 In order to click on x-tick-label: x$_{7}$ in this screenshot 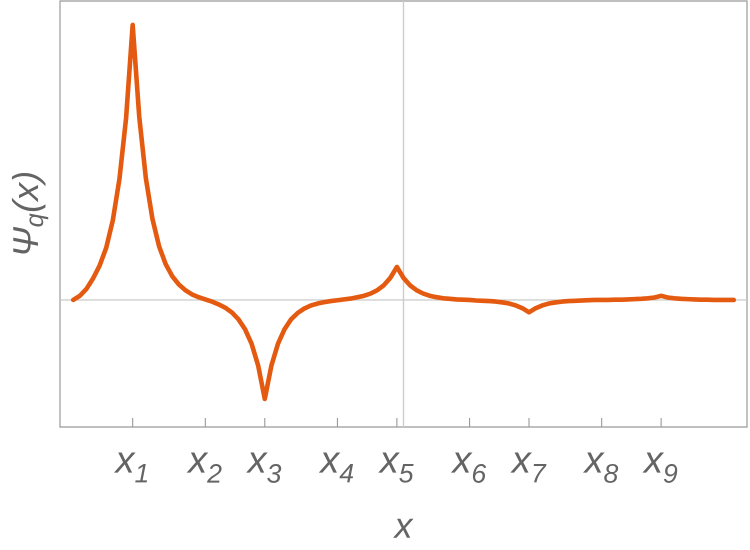, I will do `click(528, 467)`.